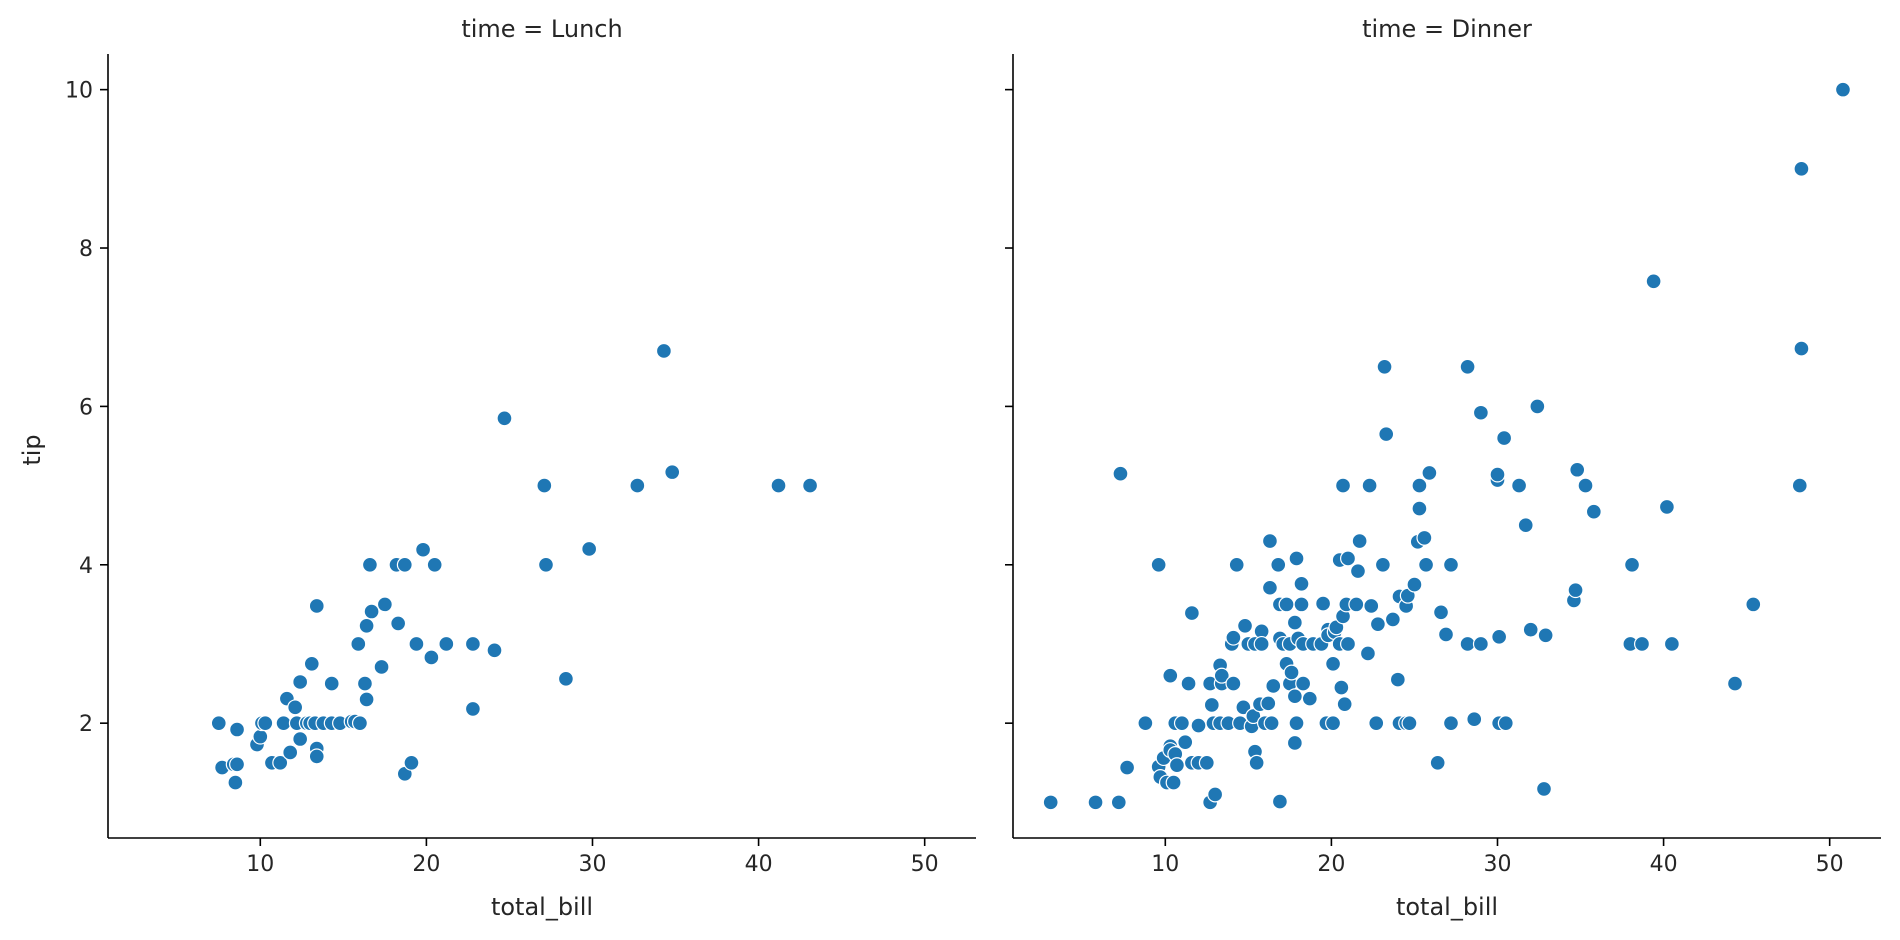 Image resolution: width=1900 pixels, height=940 pixels. Describe the element at coordinates (86, 249) in the screenshot. I see `y-tick-label: 8` at that location.